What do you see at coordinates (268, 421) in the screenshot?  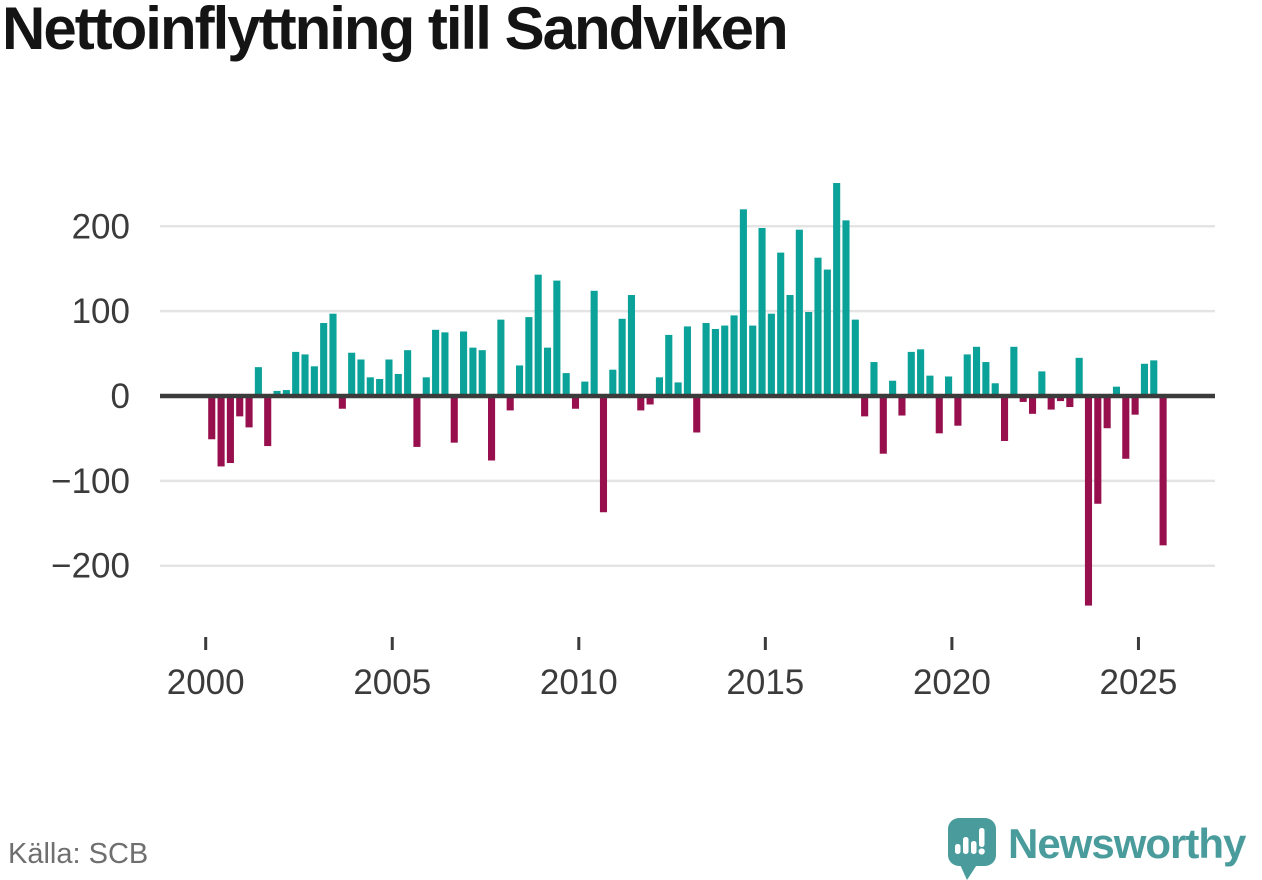 I see `bar-2001-Q3` at bounding box center [268, 421].